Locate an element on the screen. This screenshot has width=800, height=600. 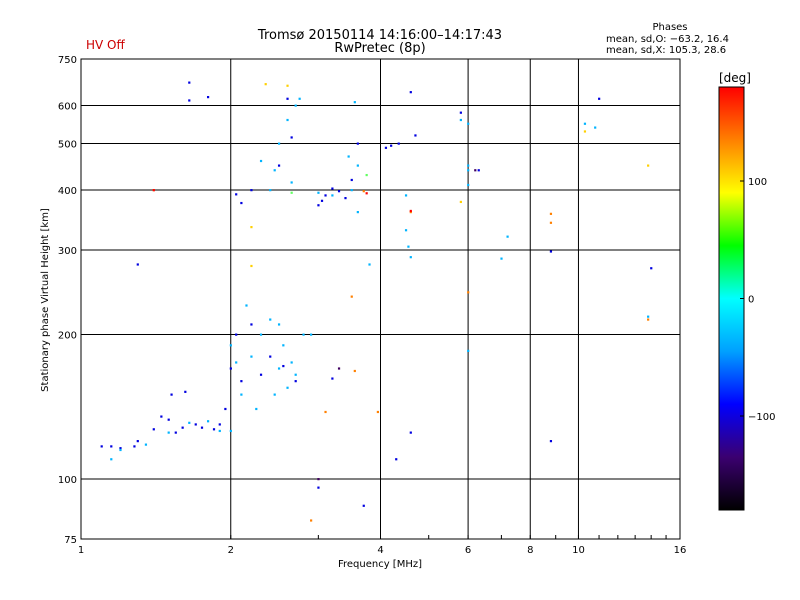
colorbar-label: [deg] is located at coordinates (735, 78).